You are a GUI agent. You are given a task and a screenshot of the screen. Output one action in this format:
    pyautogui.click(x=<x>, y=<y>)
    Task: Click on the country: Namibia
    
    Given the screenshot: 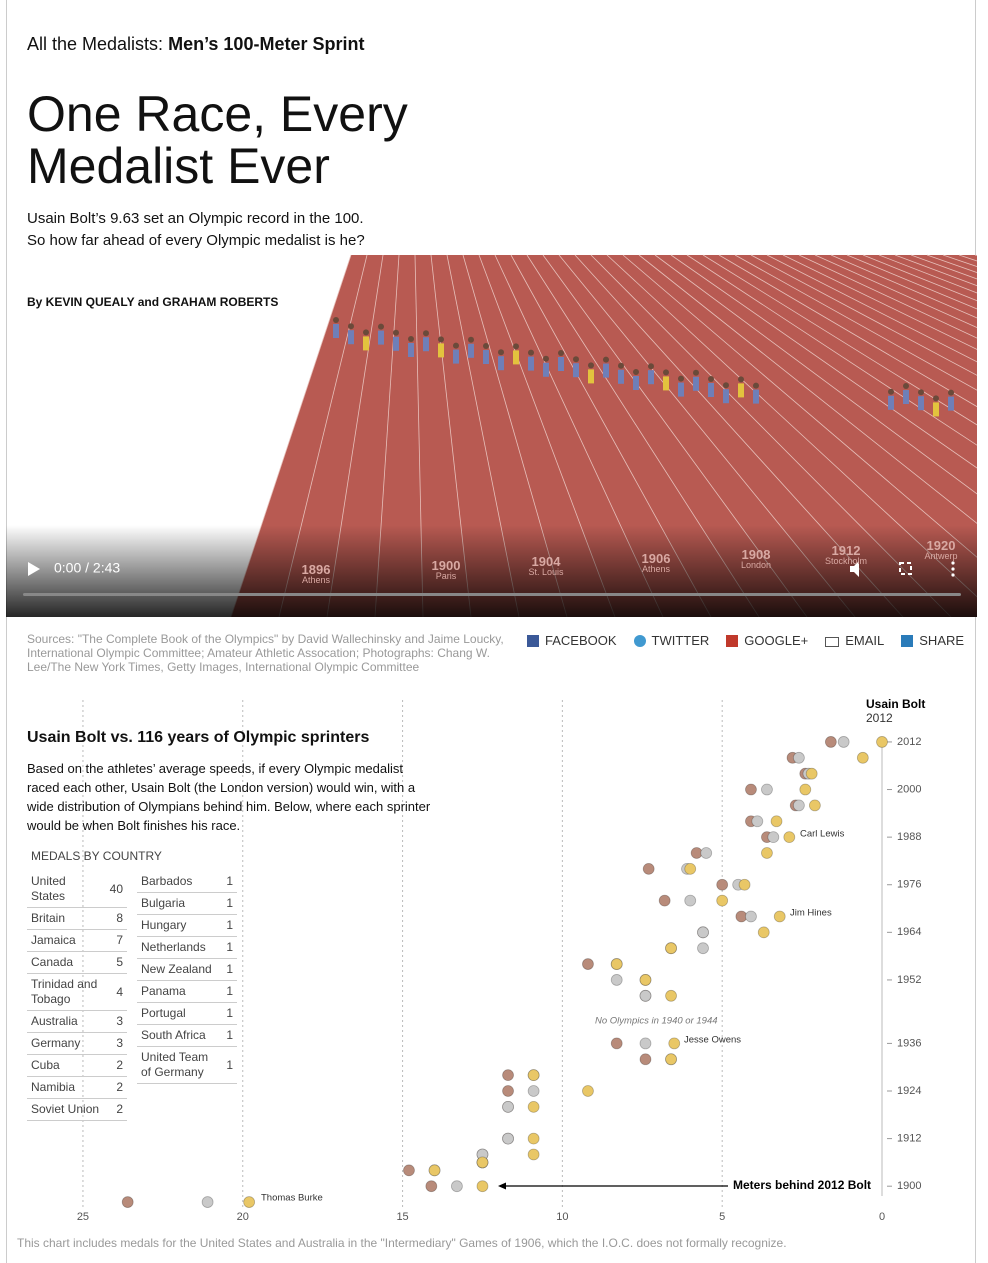 What is the action you would take?
    pyautogui.click(x=53, y=1087)
    